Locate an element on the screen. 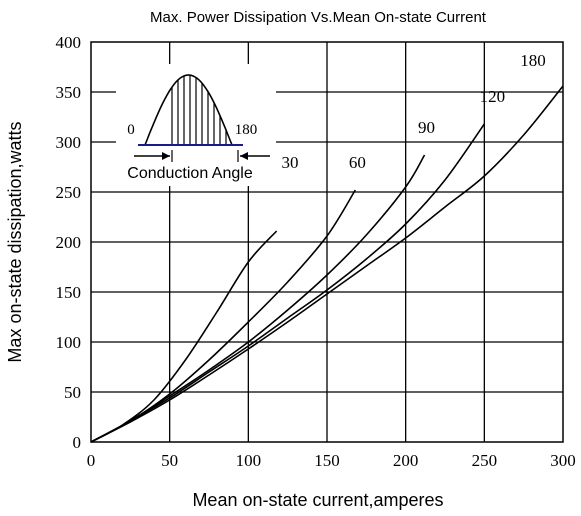 This screenshot has width=581, height=516. x-tick-labels: 0 50 100 150 200 250 300 is located at coordinates (331, 460).